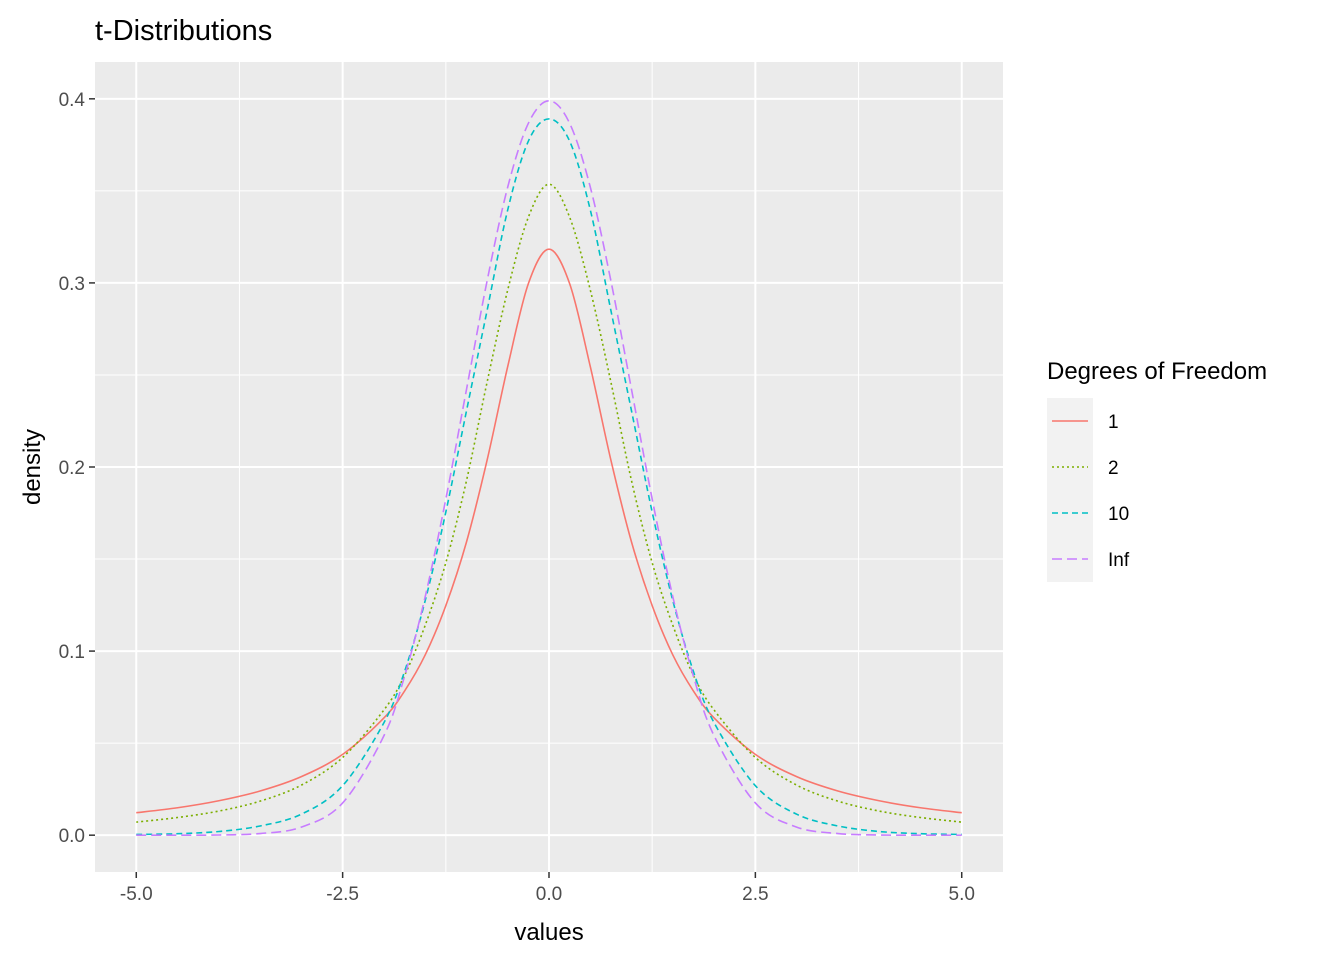  What do you see at coordinates (1119, 560) in the screenshot?
I see `legend-label-df-inf: Inf` at bounding box center [1119, 560].